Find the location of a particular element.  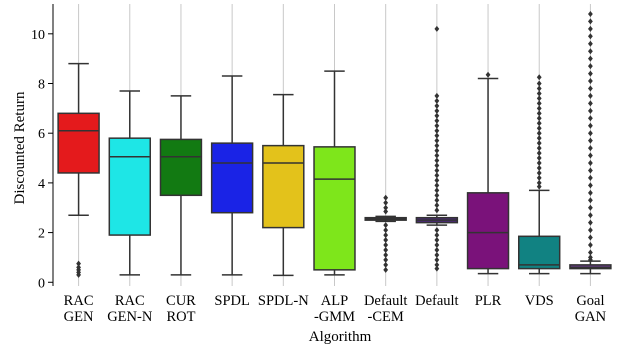

x-category-label: SPDL is located at coordinates (231, 301).